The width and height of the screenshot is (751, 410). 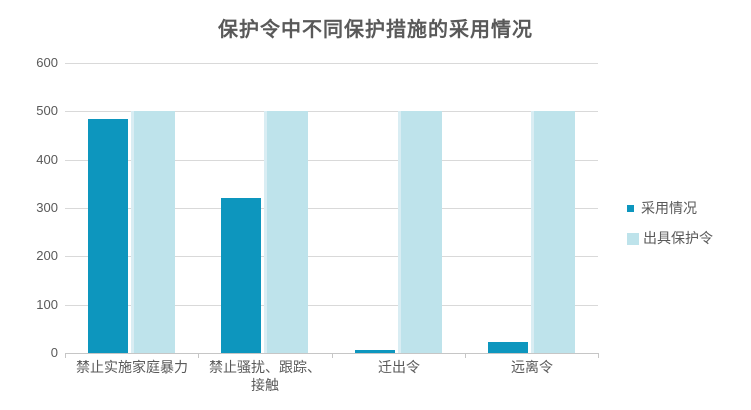 What do you see at coordinates (375, 30) in the screenshot?
I see `chart-title: 保护令中不同保护措施的采用情况` at bounding box center [375, 30].